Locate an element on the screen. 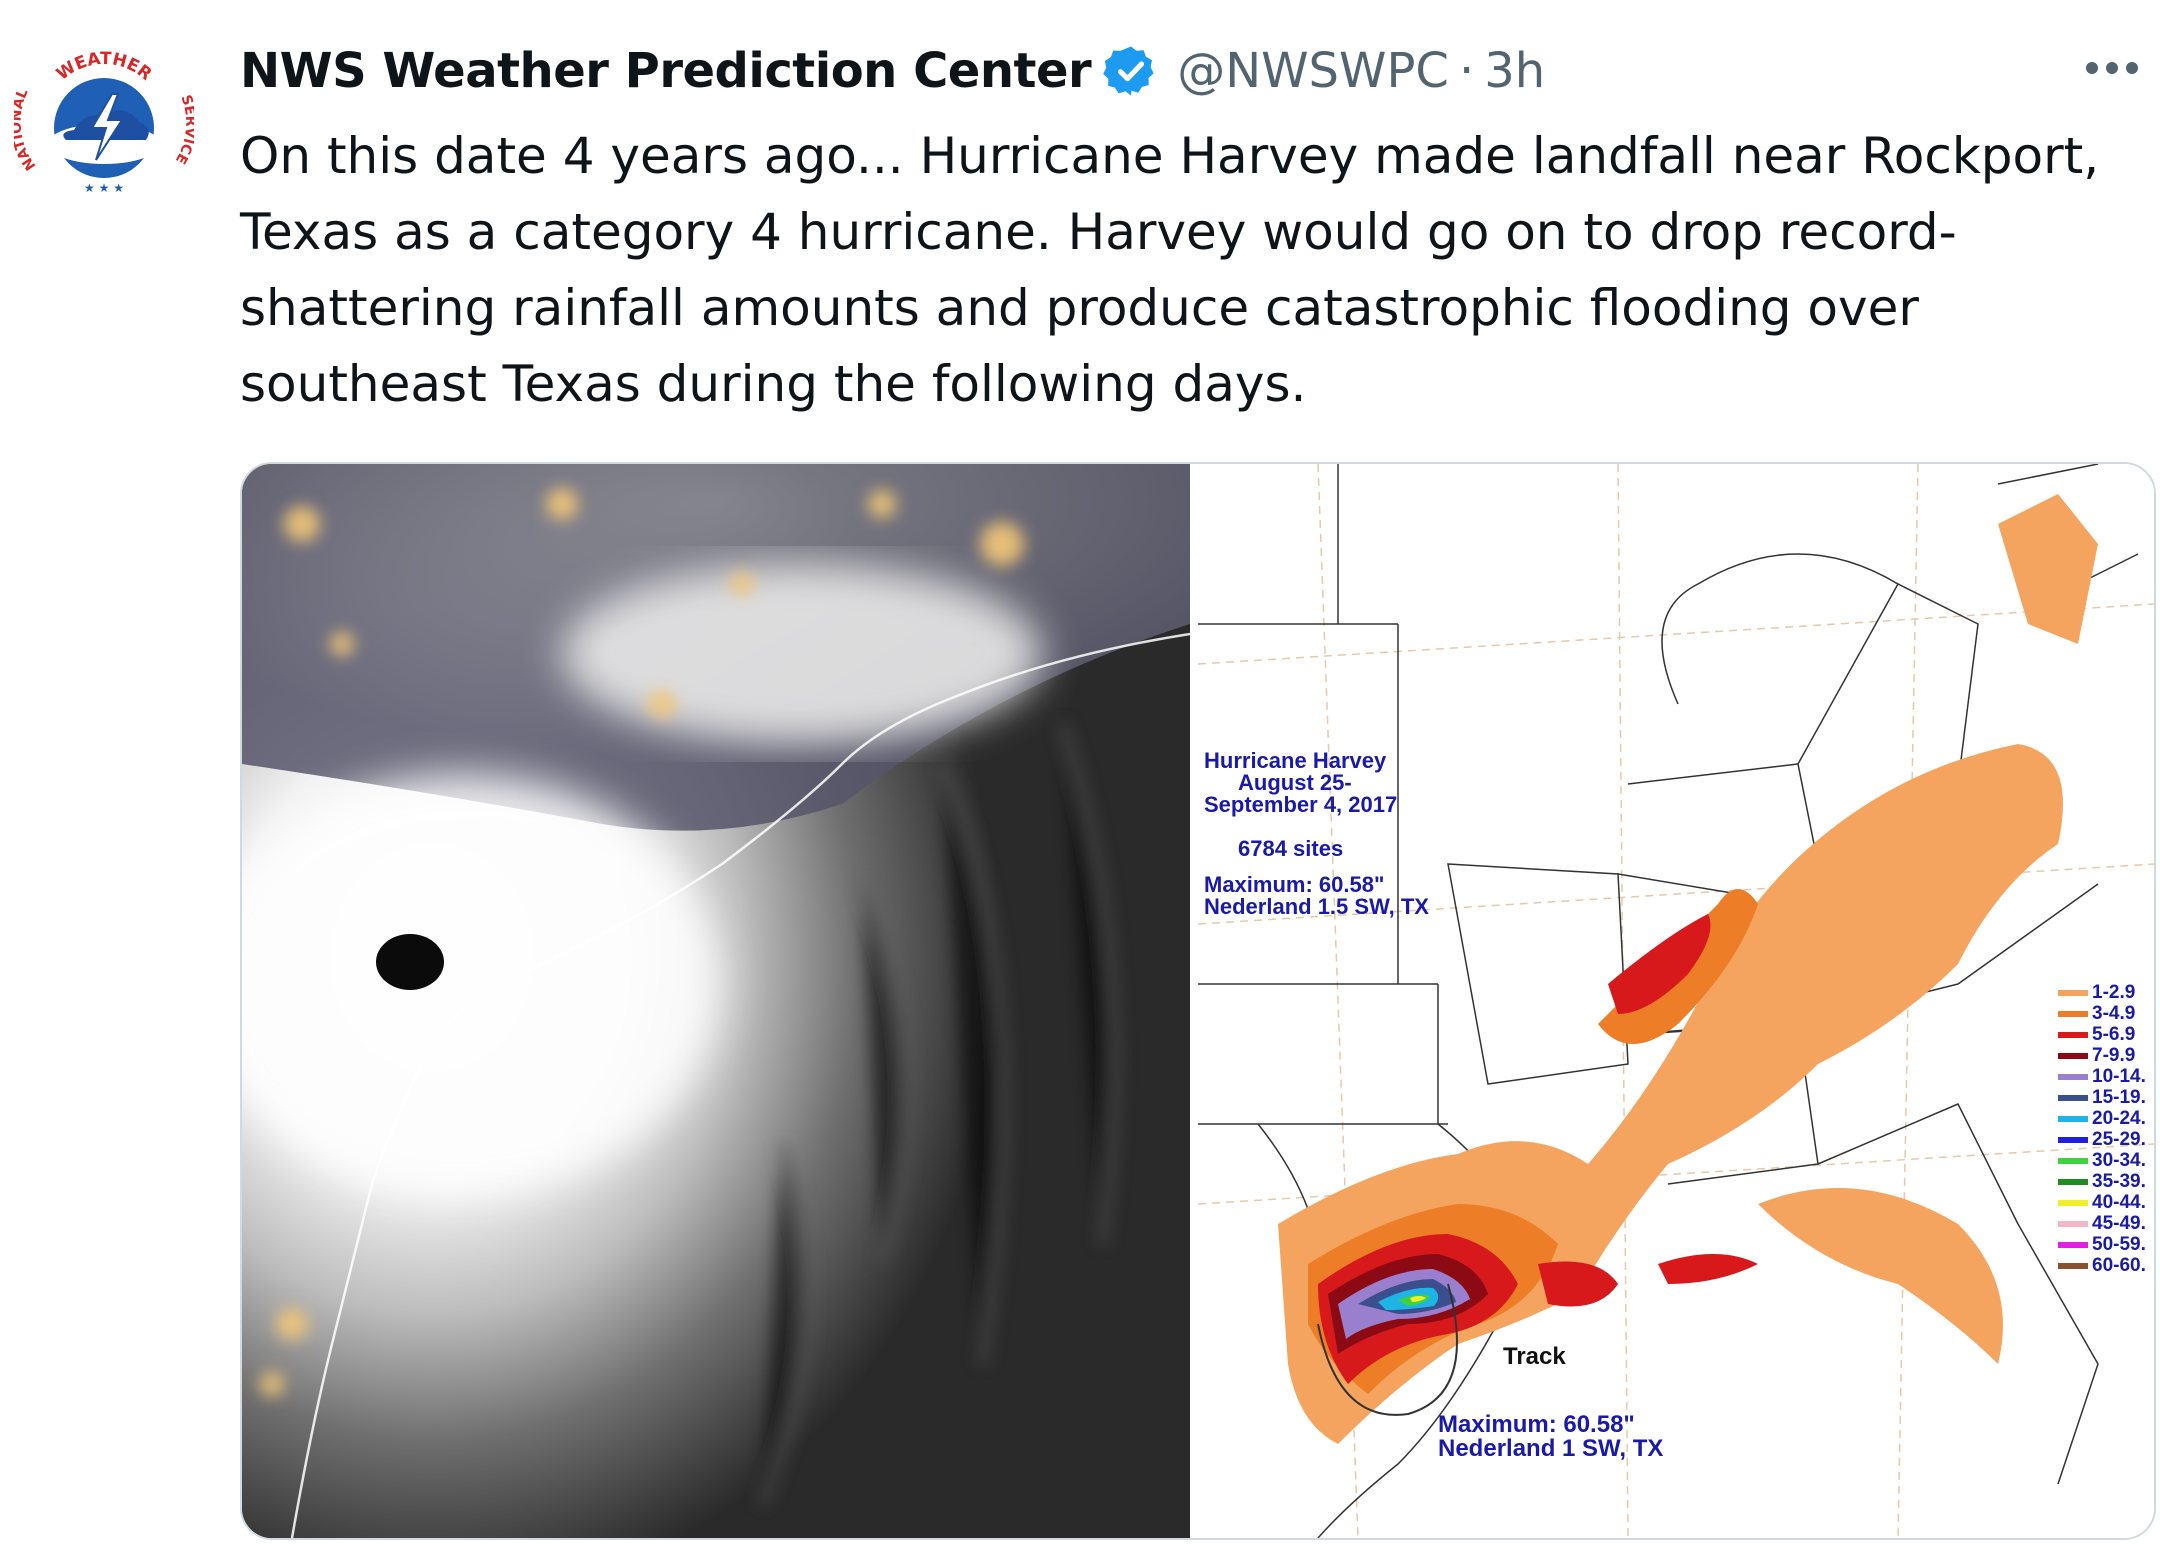  hurricane-track is located at coordinates (1387, 1349).